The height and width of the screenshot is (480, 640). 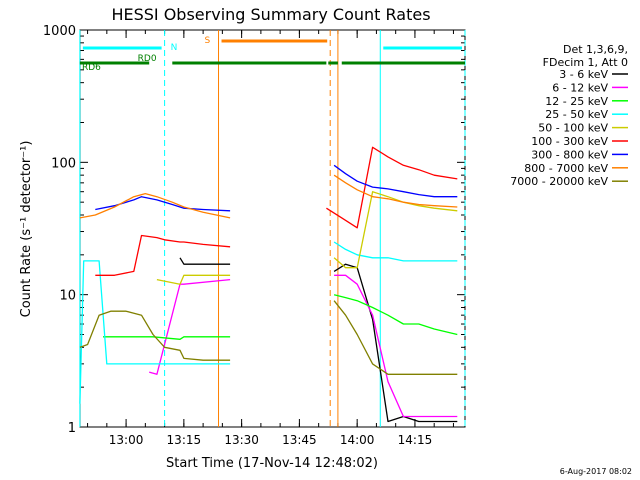 I want to click on legend-label: 7000 - 20000 keV, so click(x=559, y=181).